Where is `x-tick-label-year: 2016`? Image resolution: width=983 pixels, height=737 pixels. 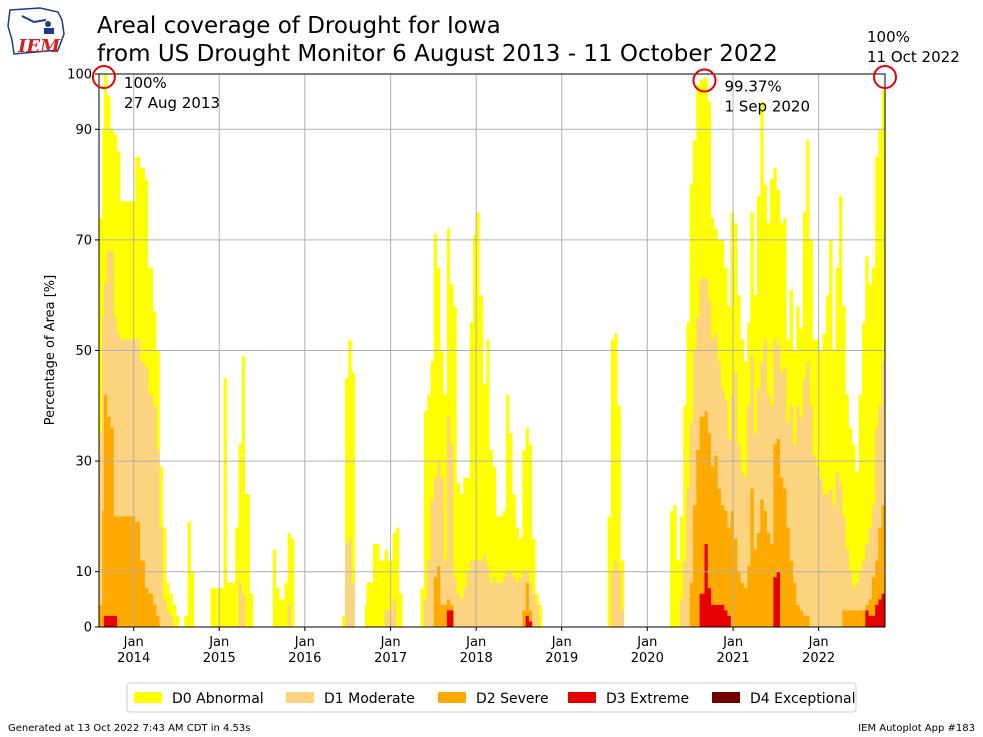
x-tick-label-year: 2016 is located at coordinates (304, 658).